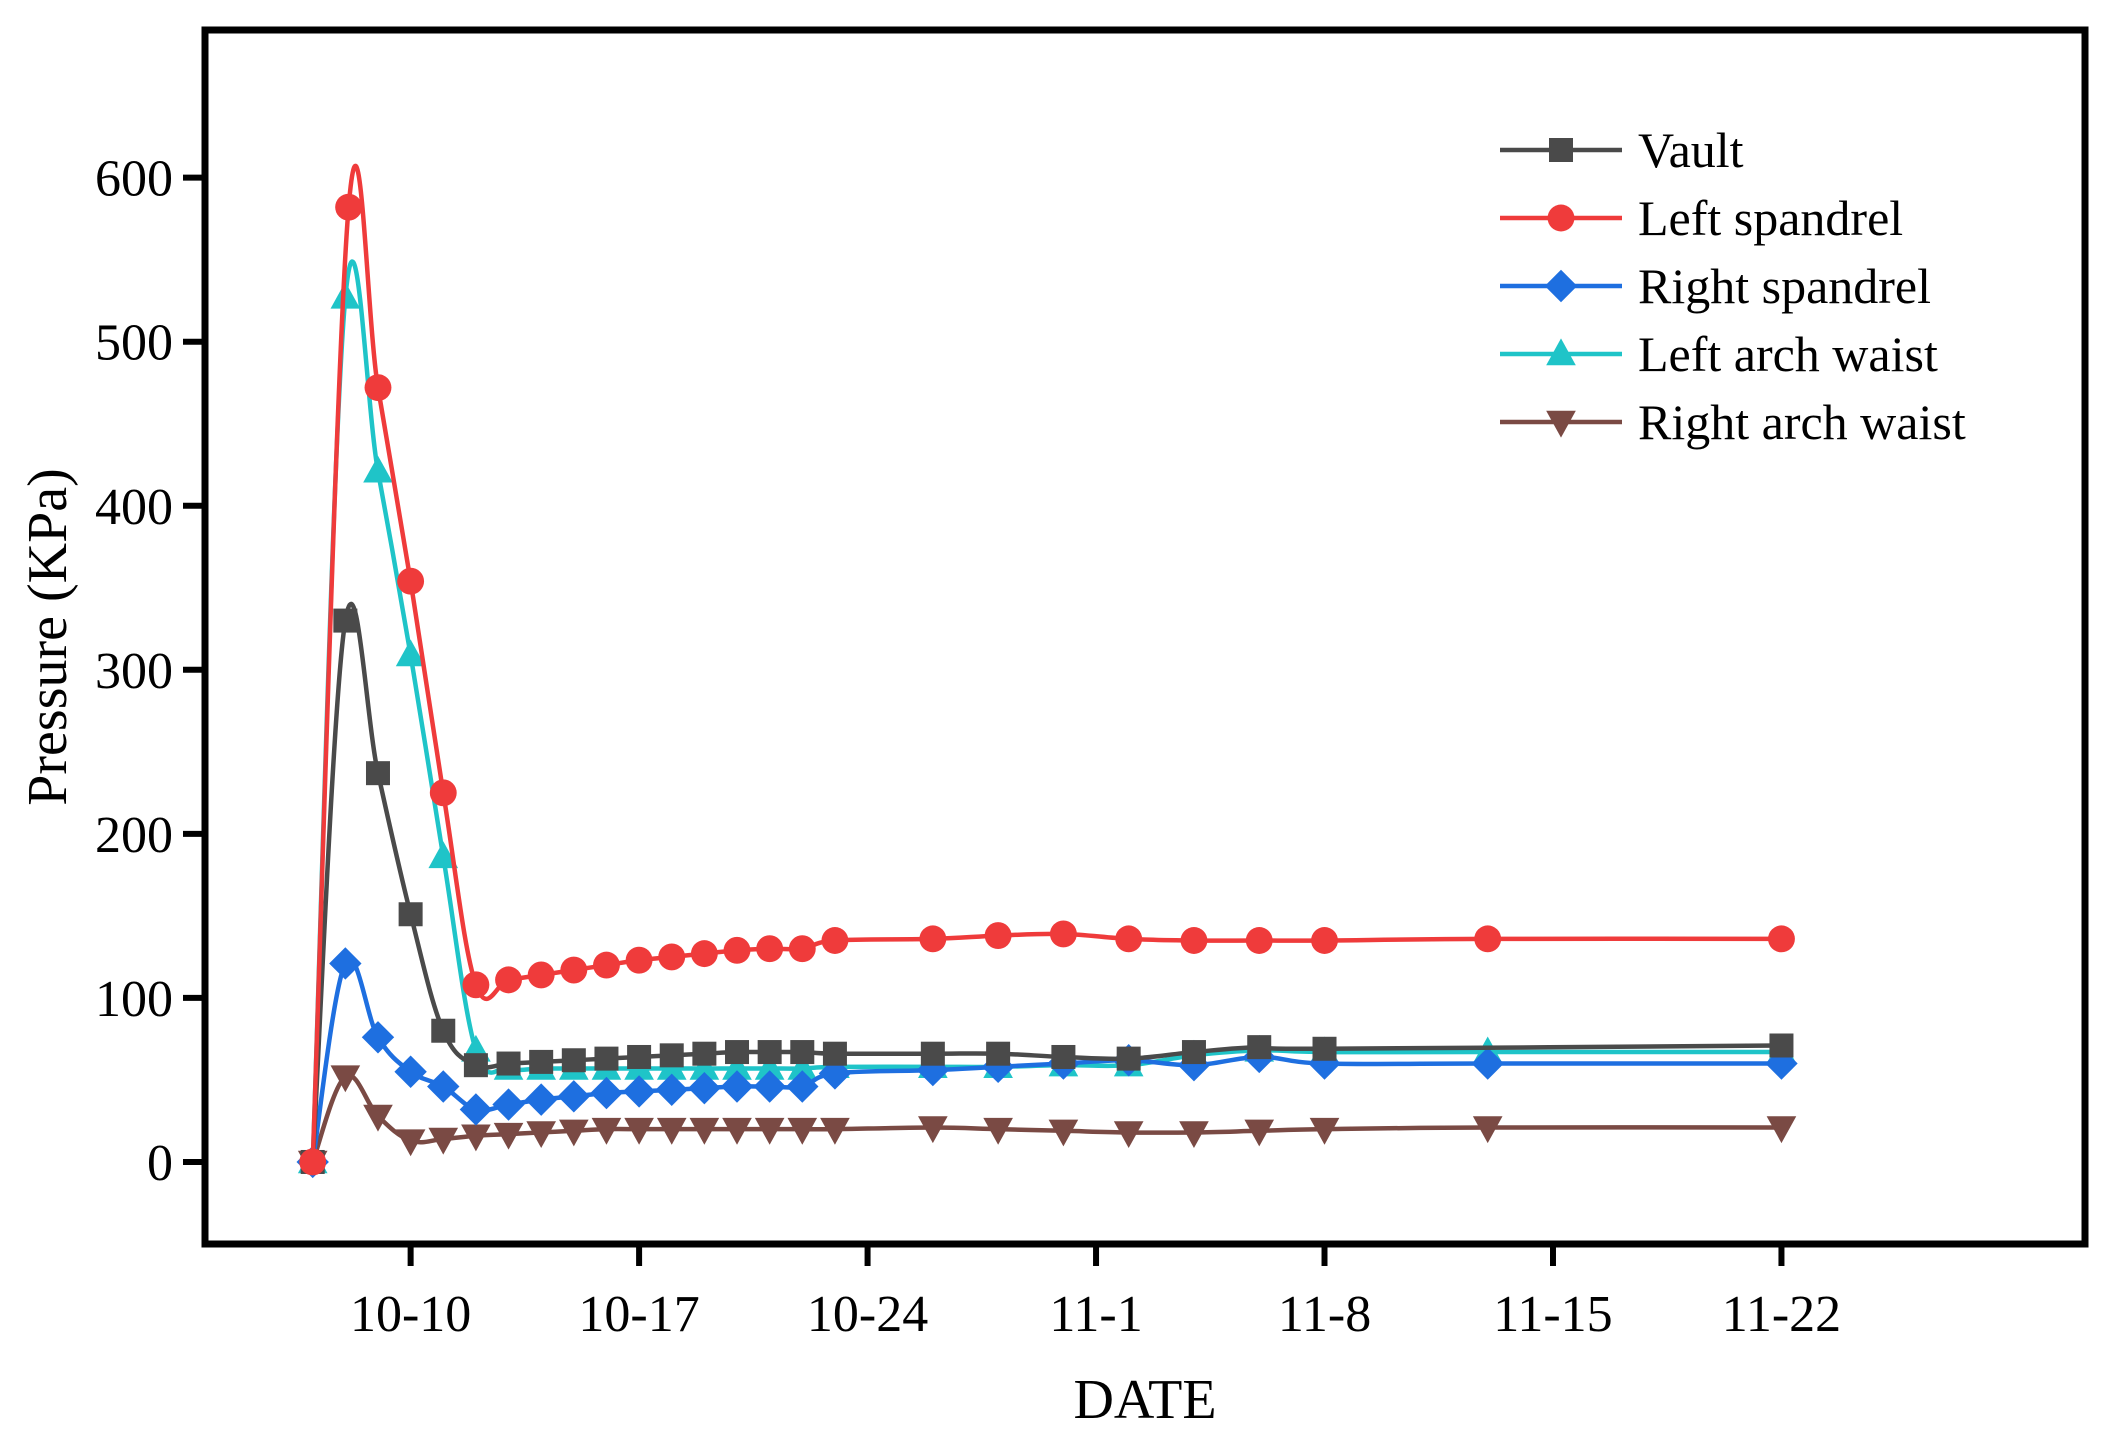 Image resolution: width=2110 pixels, height=1441 pixels. I want to click on y-tick-label: 200, so click(134, 835).